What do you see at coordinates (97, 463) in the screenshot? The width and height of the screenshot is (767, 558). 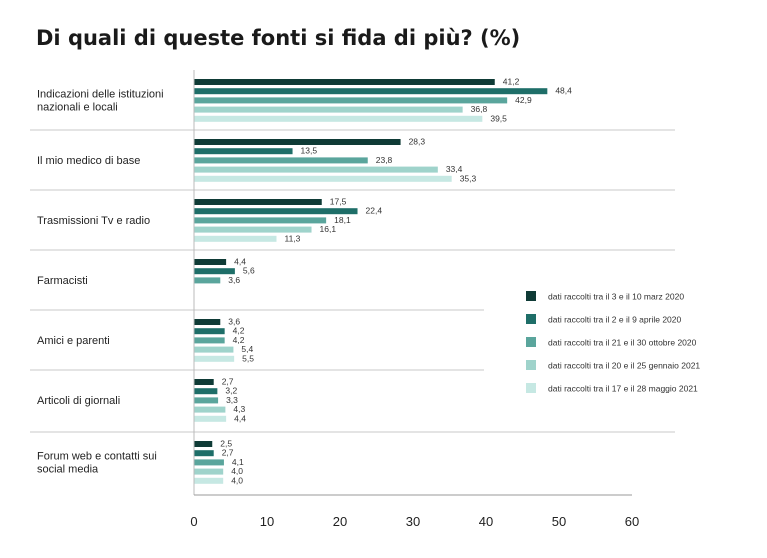 I see `category-label: Forum web e contatti sui social media` at bounding box center [97, 463].